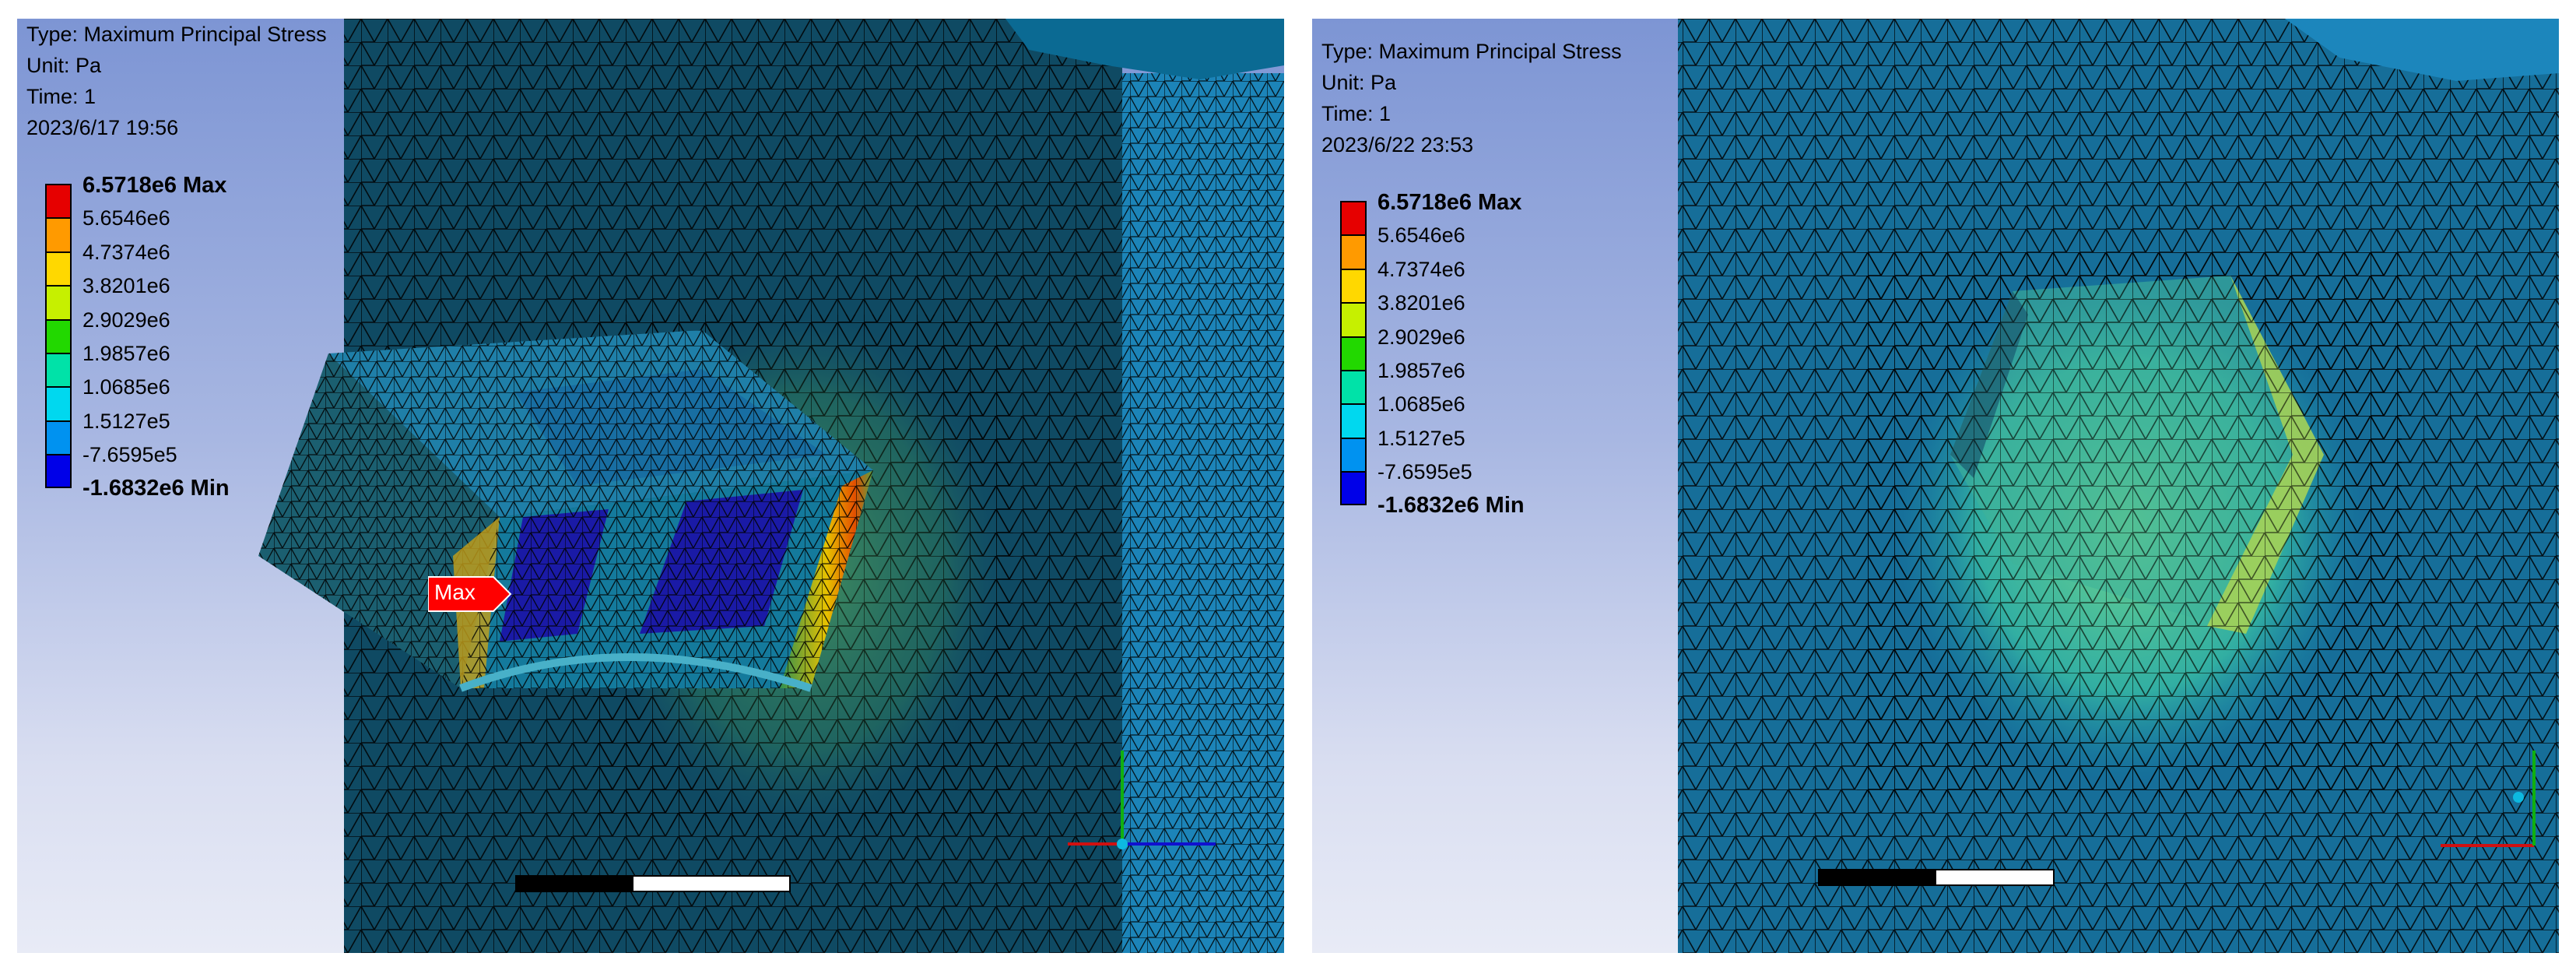  What do you see at coordinates (1398, 144) in the screenshot?
I see `result-date: 2023/6/22 23:53` at bounding box center [1398, 144].